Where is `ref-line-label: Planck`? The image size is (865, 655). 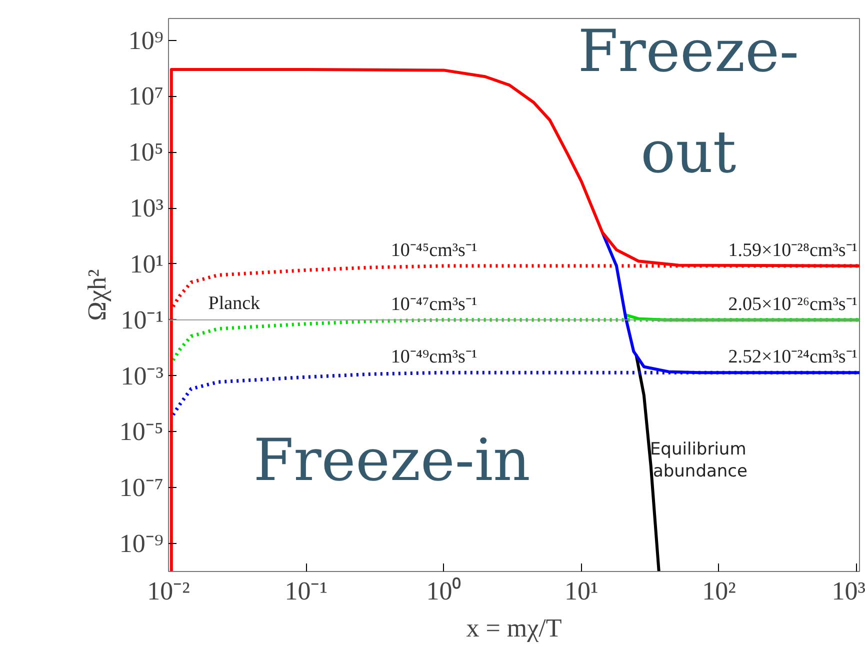 ref-line-label: Planck is located at coordinates (234, 303).